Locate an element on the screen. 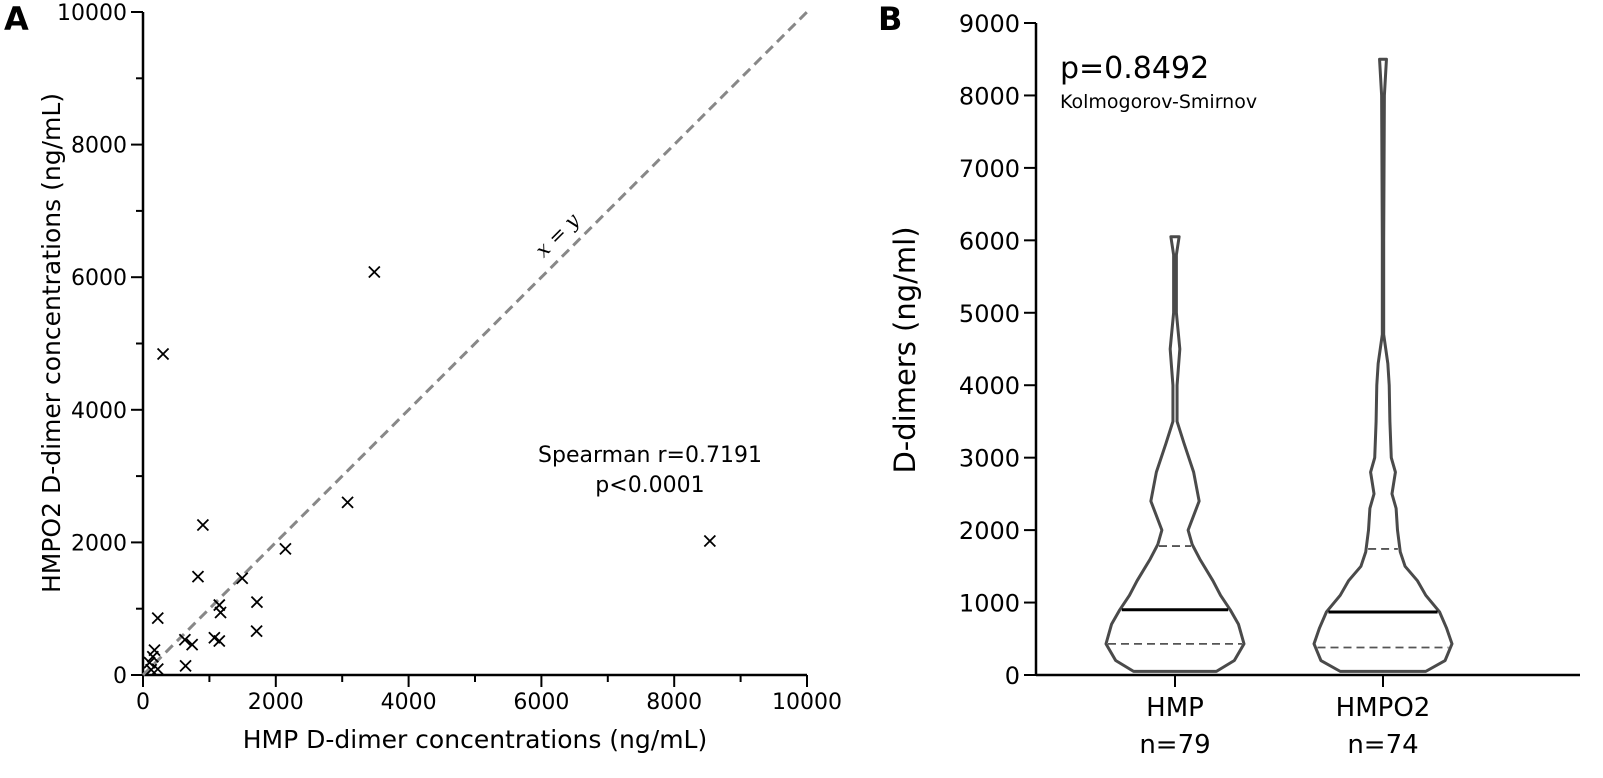 This screenshot has width=1603, height=778. group-n-label: n=79 is located at coordinates (1174, 745).